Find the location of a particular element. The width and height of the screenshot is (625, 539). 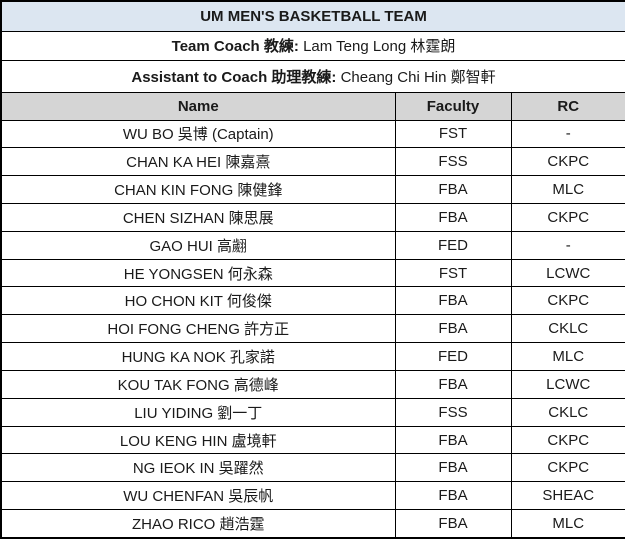

assistant-coach-value: Cheang Chi Hin 鄭智軒 is located at coordinates (418, 77).